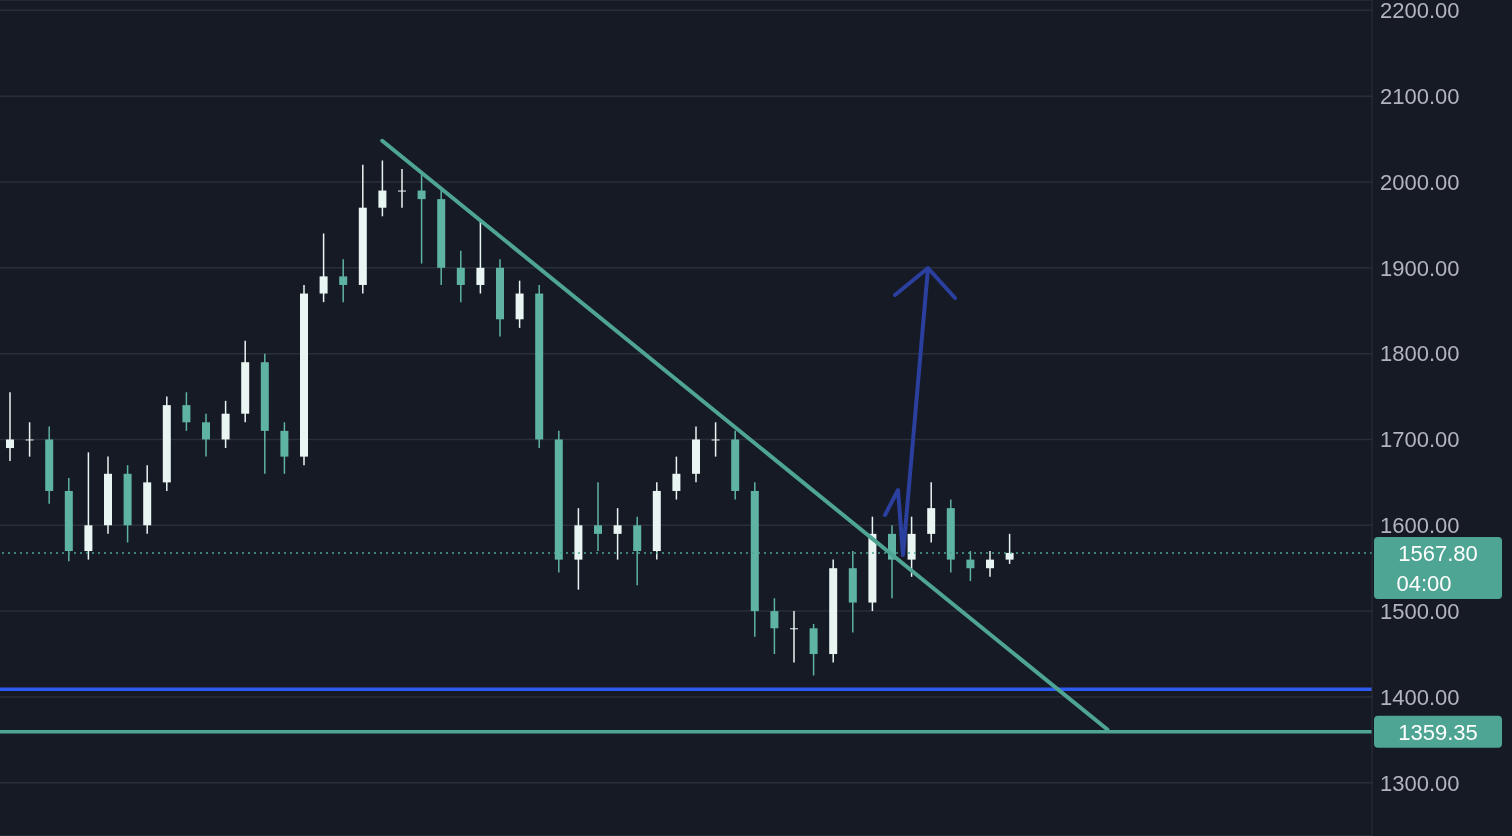 This screenshot has height=836, width=1512. What do you see at coordinates (1420, 268) in the screenshot?
I see `y-tick-label: 1900.00` at bounding box center [1420, 268].